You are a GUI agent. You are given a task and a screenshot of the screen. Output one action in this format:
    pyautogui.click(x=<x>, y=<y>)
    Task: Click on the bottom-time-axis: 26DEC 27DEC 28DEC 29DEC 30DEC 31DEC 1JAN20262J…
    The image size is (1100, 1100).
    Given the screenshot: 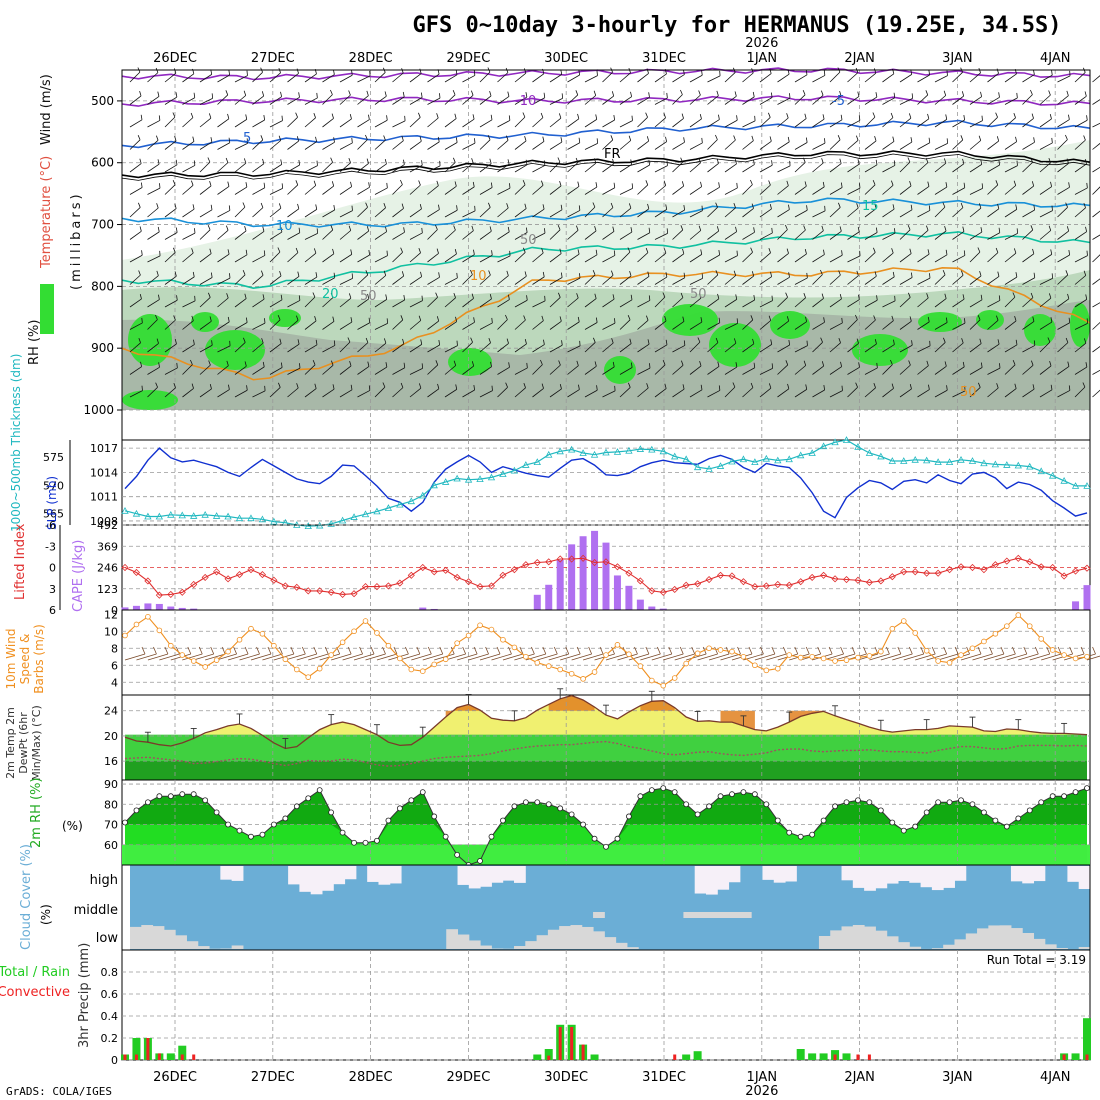 What is the action you would take?
    pyautogui.click(x=611, y=1084)
    